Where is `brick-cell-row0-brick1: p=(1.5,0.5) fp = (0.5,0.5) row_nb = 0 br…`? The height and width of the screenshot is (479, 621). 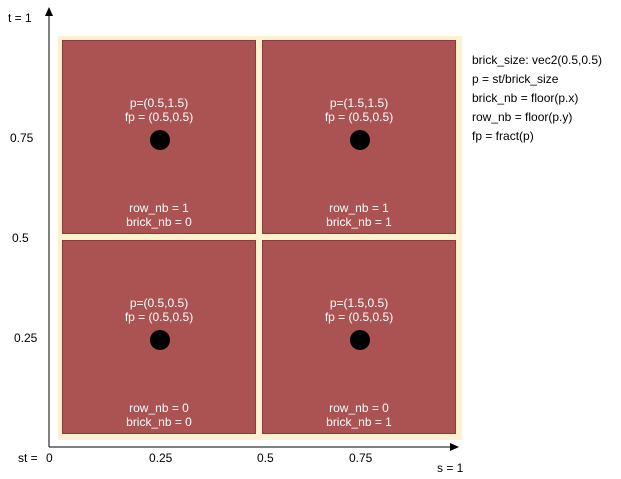 brick-cell-row0-brick1: p=(1.5,0.5) fp = (0.5,0.5) row_nb = 0 br… is located at coordinates (359, 337).